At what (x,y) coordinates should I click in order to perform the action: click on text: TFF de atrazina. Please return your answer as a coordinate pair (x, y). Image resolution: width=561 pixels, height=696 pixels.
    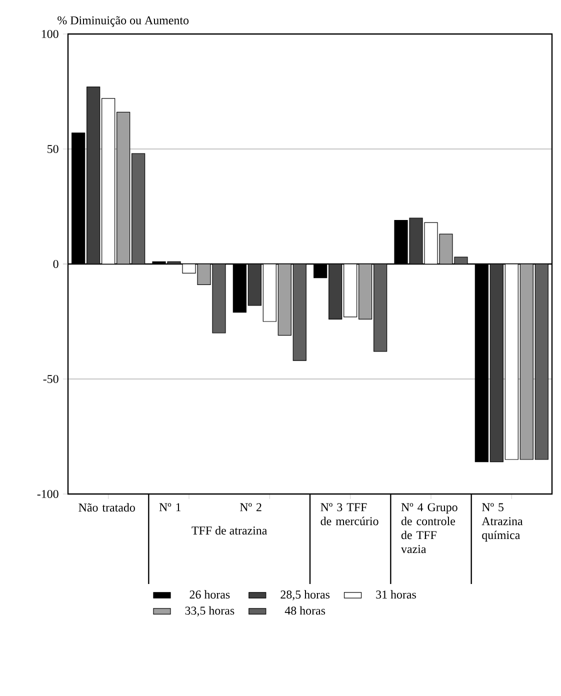
    Looking at the image, I should click on (230, 530).